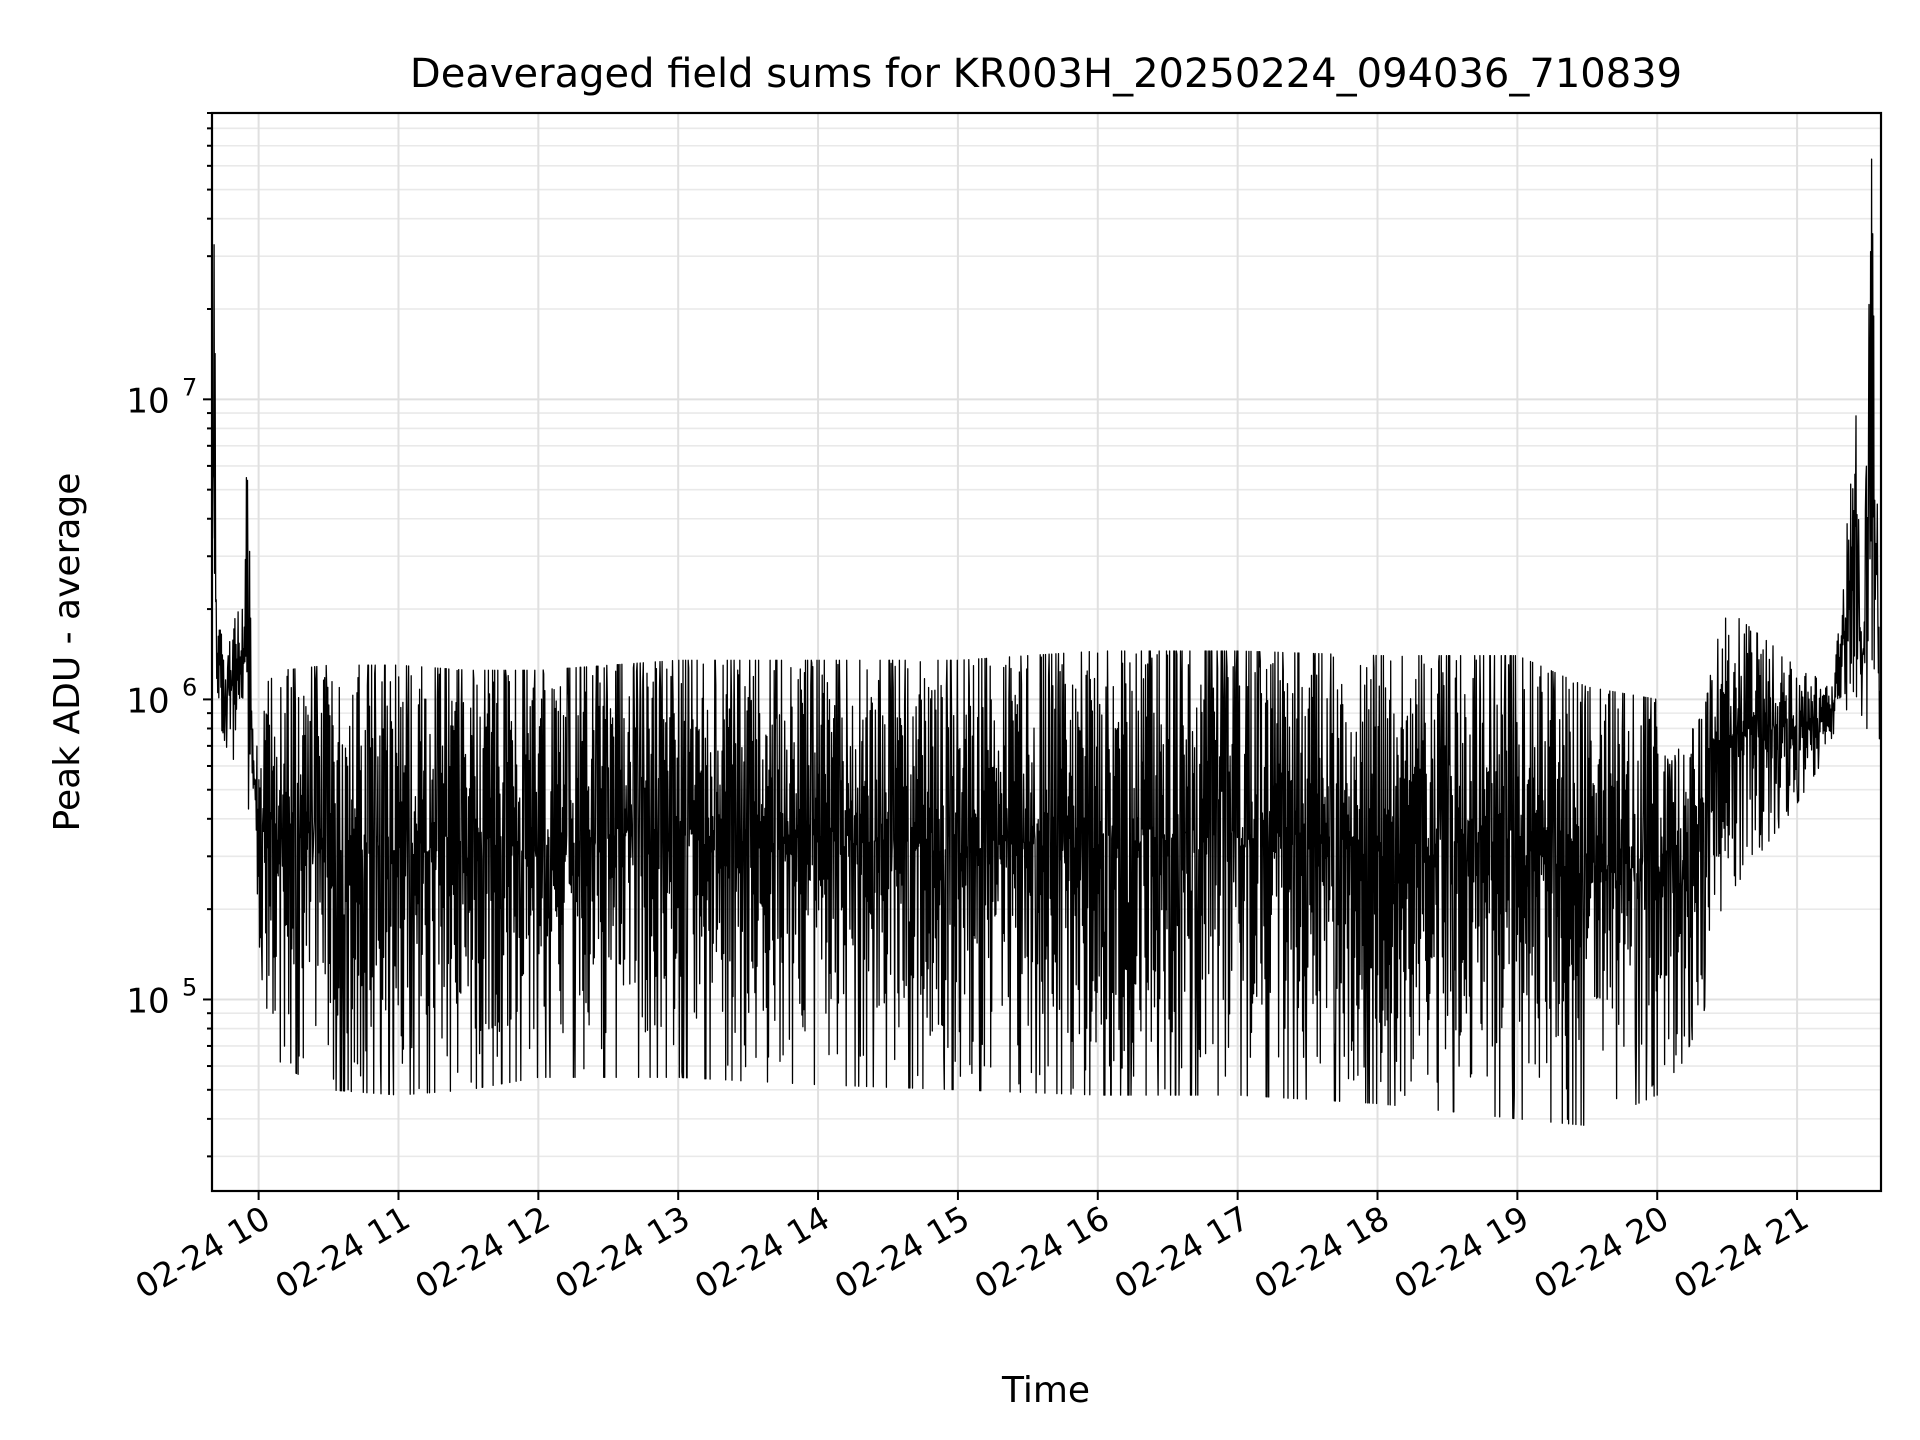 Image resolution: width=1920 pixels, height=1440 pixels. Describe the element at coordinates (67, 652) in the screenshot. I see `y-axis-label: Peak ADU - average` at that location.